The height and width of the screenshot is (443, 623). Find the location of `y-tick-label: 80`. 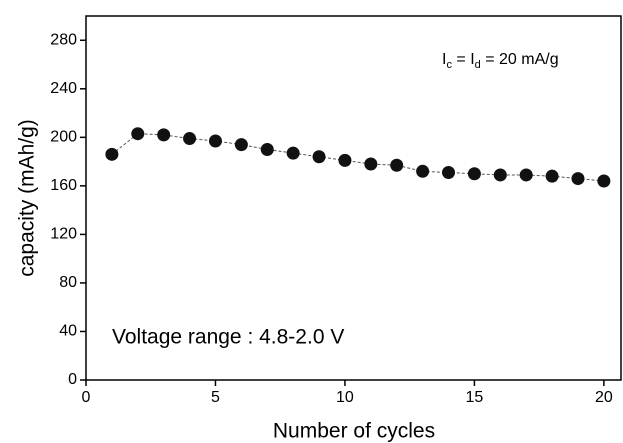

y-tick-label: 80 is located at coordinates (68, 282).